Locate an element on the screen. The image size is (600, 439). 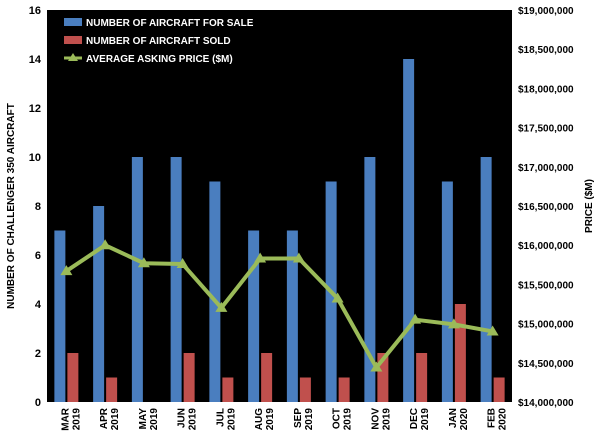
x-tick-label: JAN2020 is located at coordinates (459, 419).